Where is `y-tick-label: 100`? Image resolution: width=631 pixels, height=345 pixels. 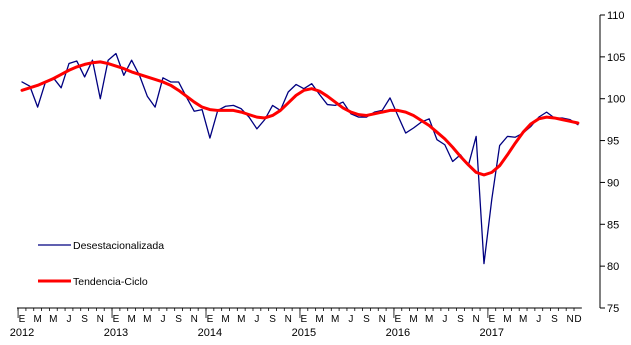 y-tick-label: 100 is located at coordinates (616, 100).